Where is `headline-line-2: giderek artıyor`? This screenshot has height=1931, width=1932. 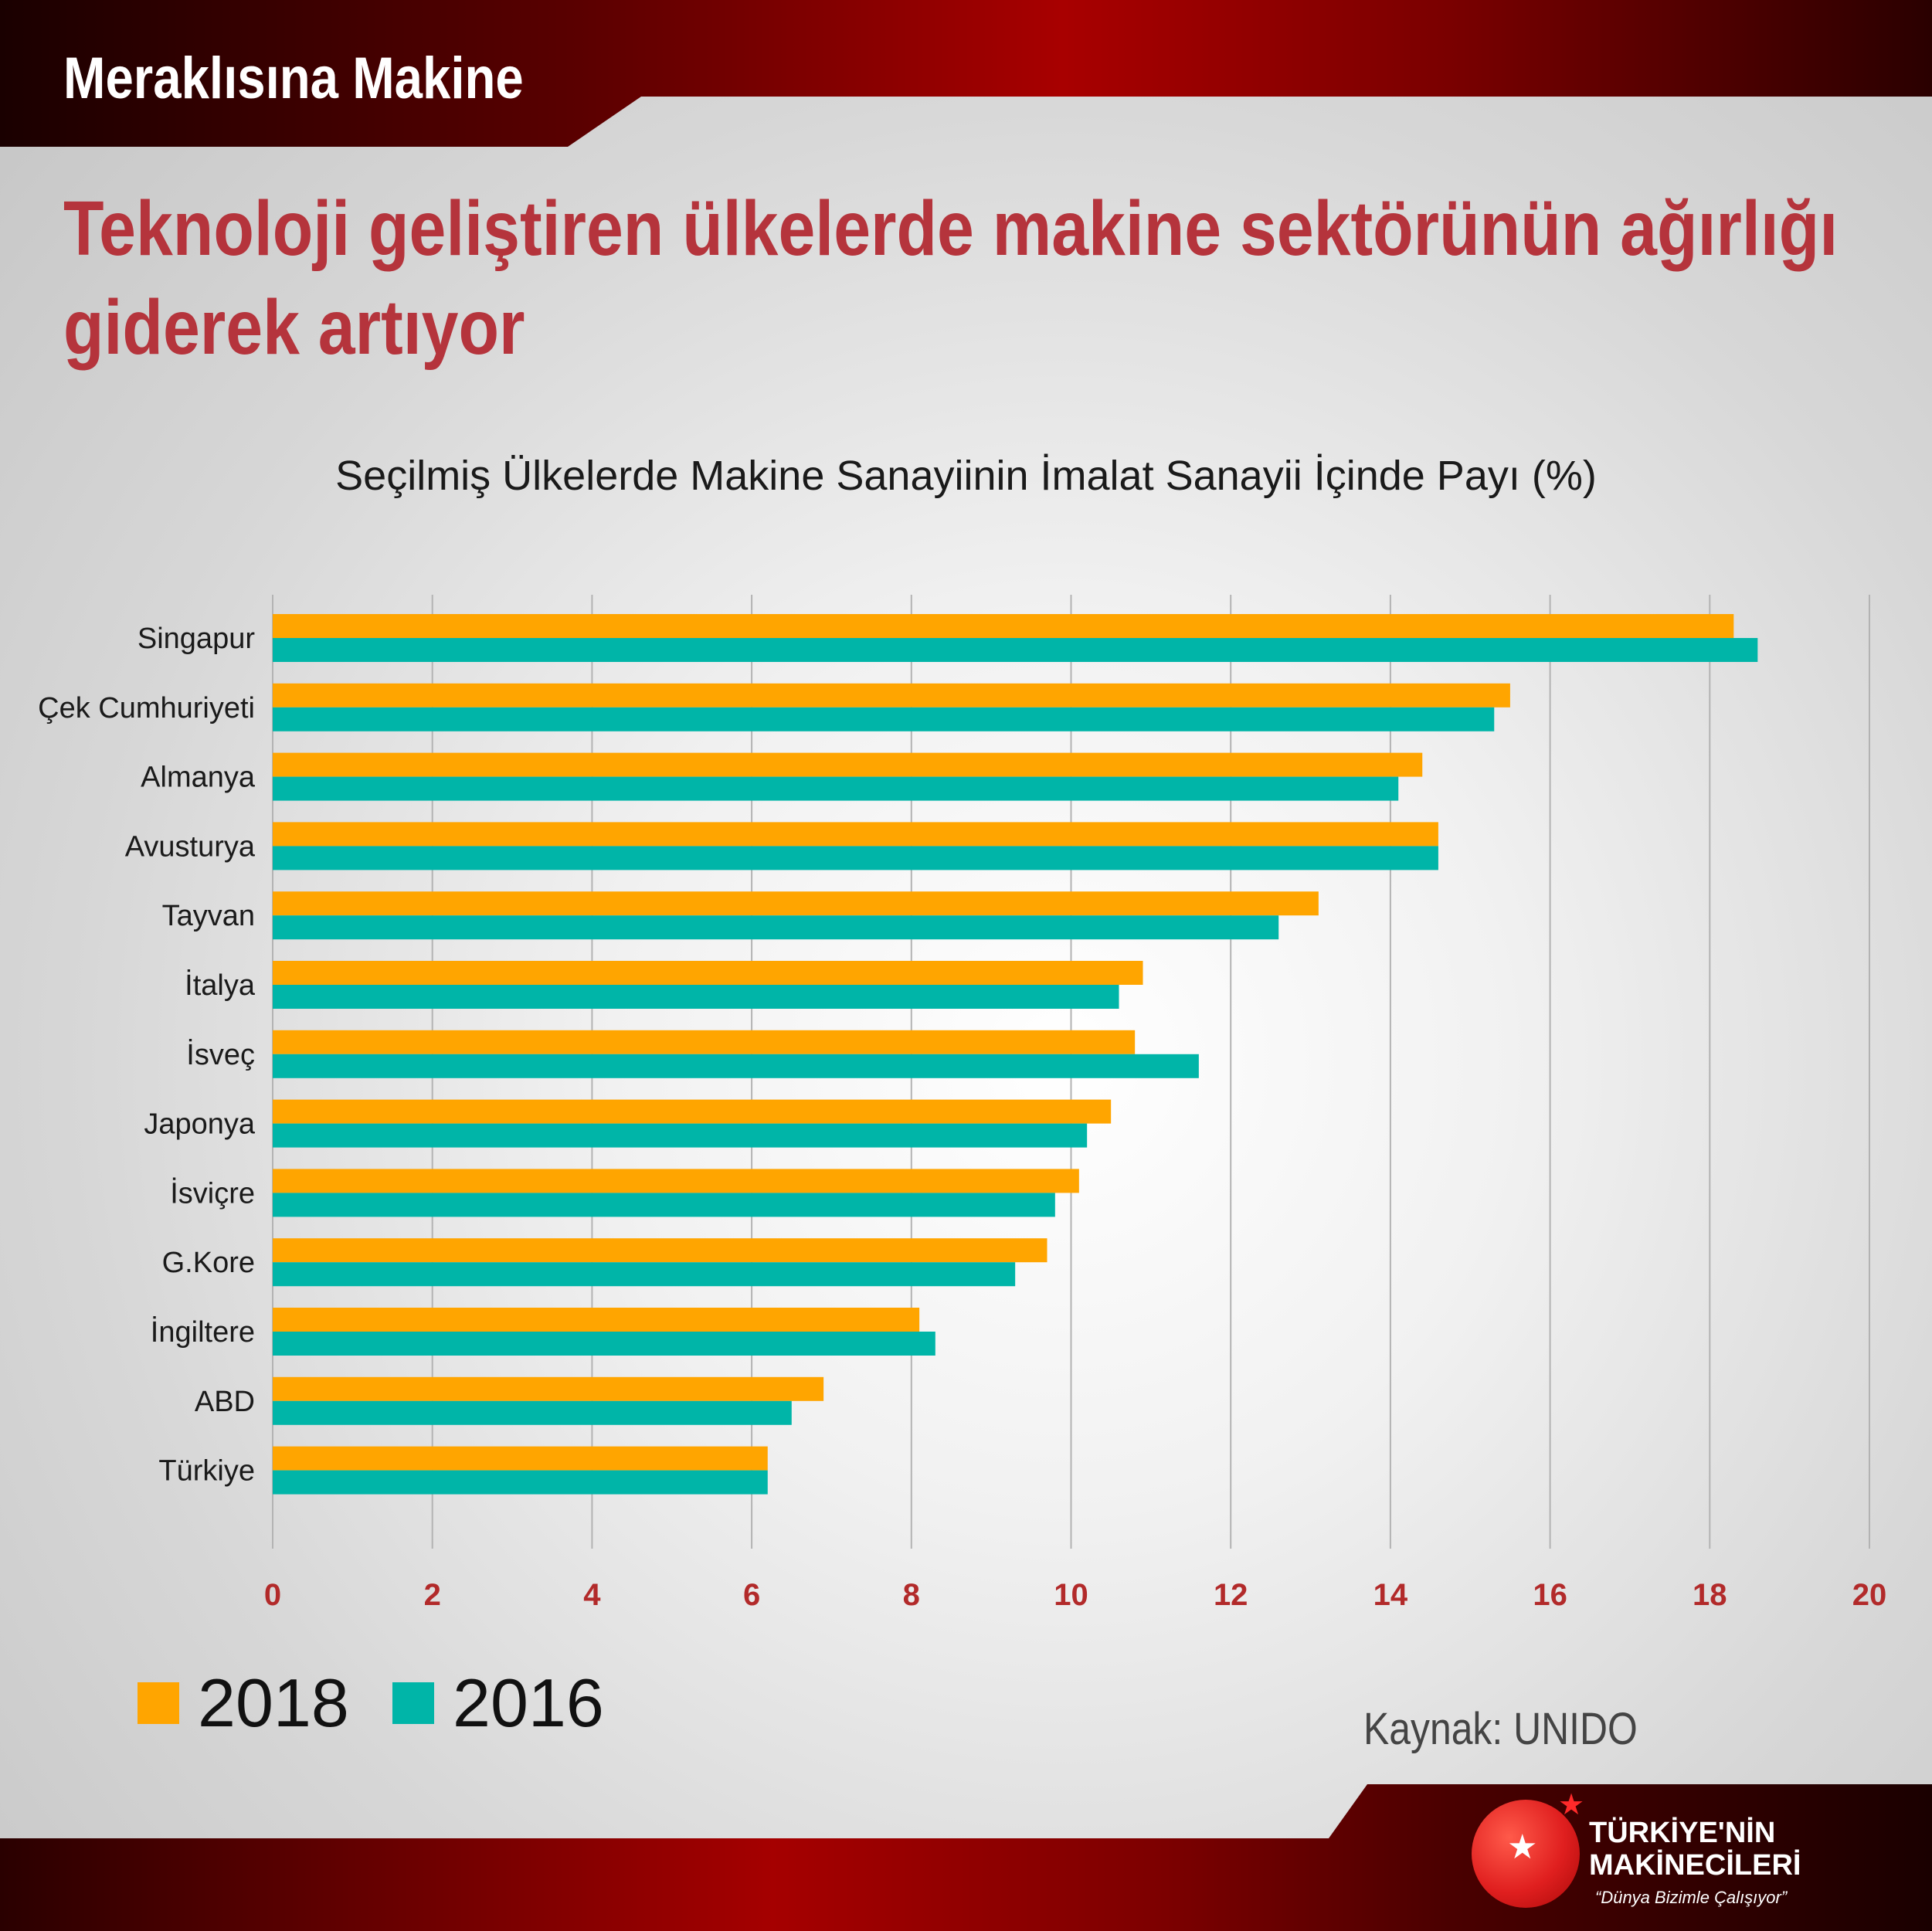 headline-line-2: giderek artıyor is located at coordinates (294, 327).